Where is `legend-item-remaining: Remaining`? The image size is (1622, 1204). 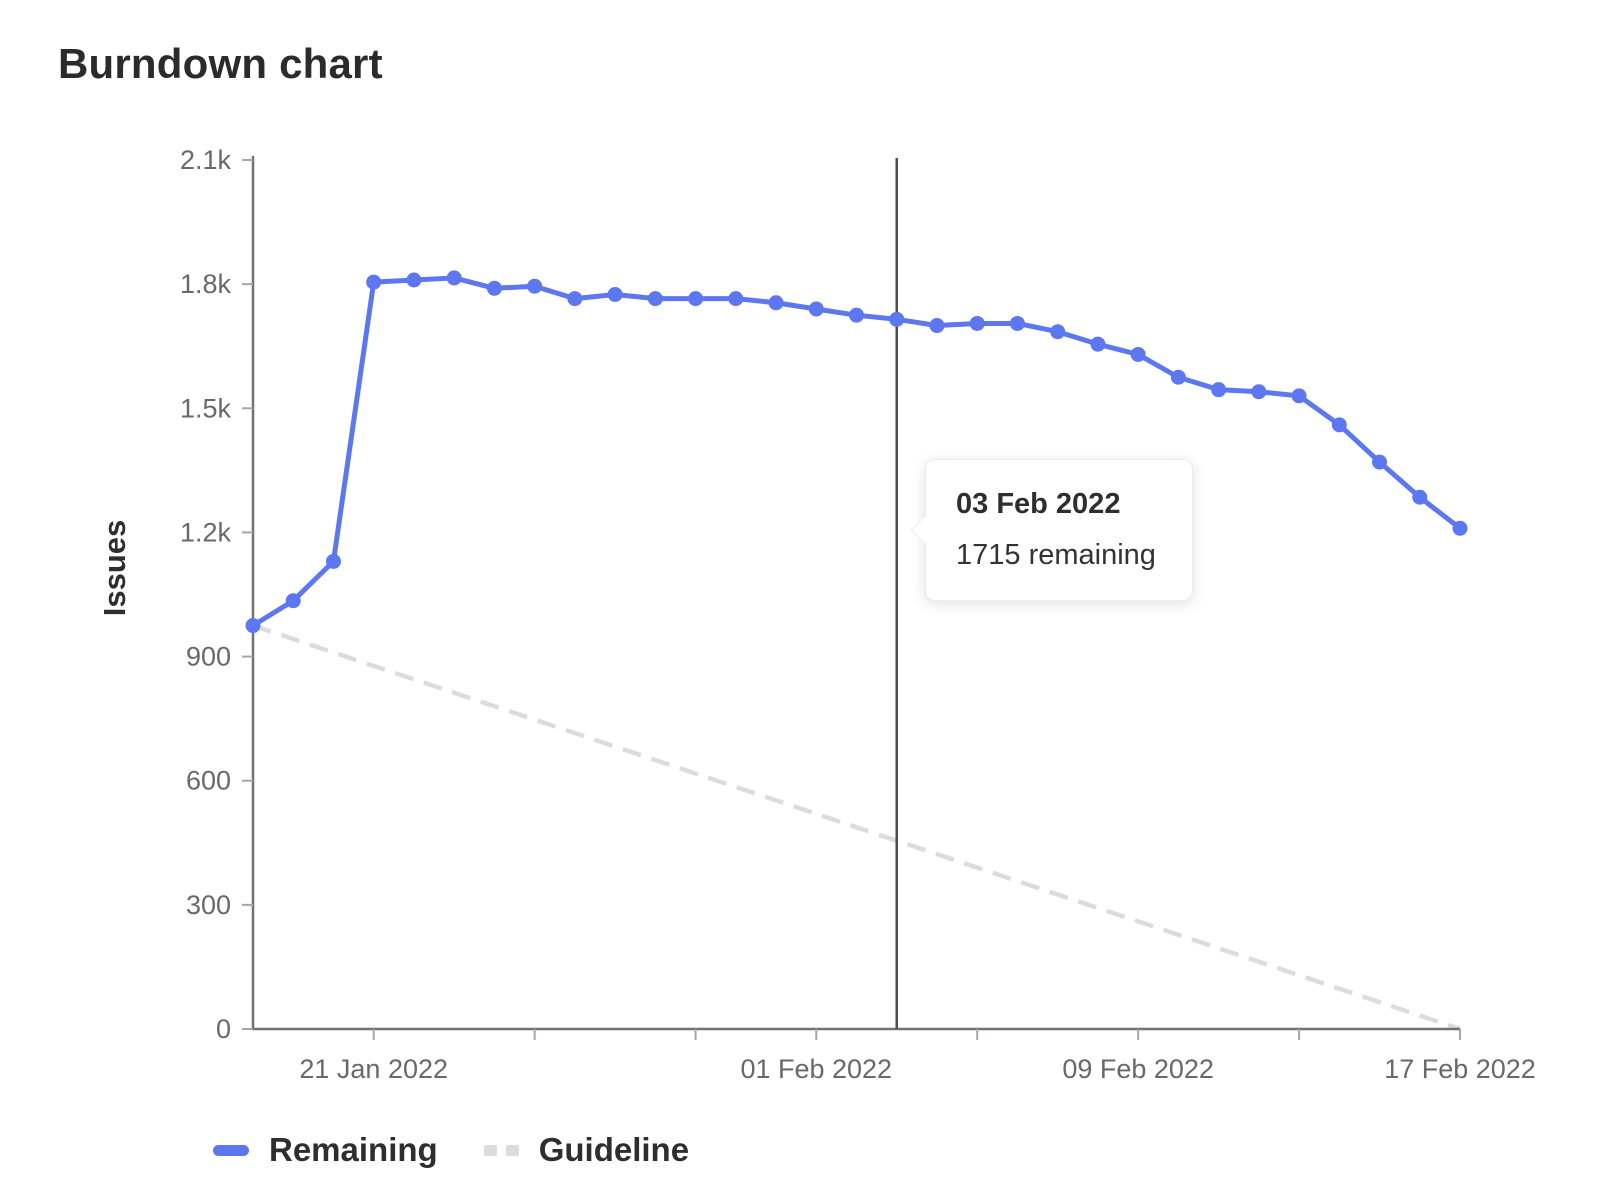
legend-item-remaining: Remaining is located at coordinates (325, 1150).